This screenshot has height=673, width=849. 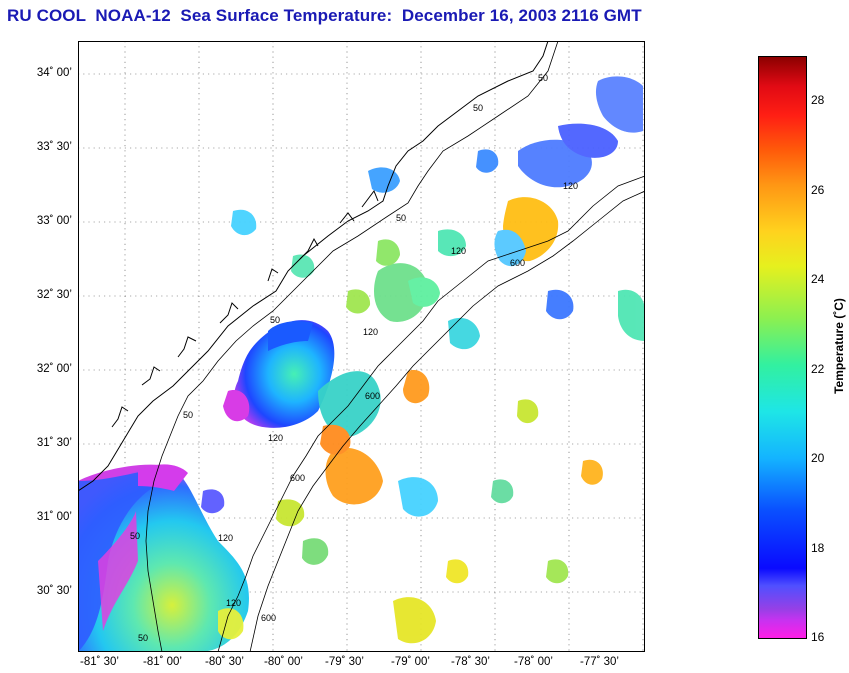 I want to click on colorbar-label: 18, so click(x=818, y=548).